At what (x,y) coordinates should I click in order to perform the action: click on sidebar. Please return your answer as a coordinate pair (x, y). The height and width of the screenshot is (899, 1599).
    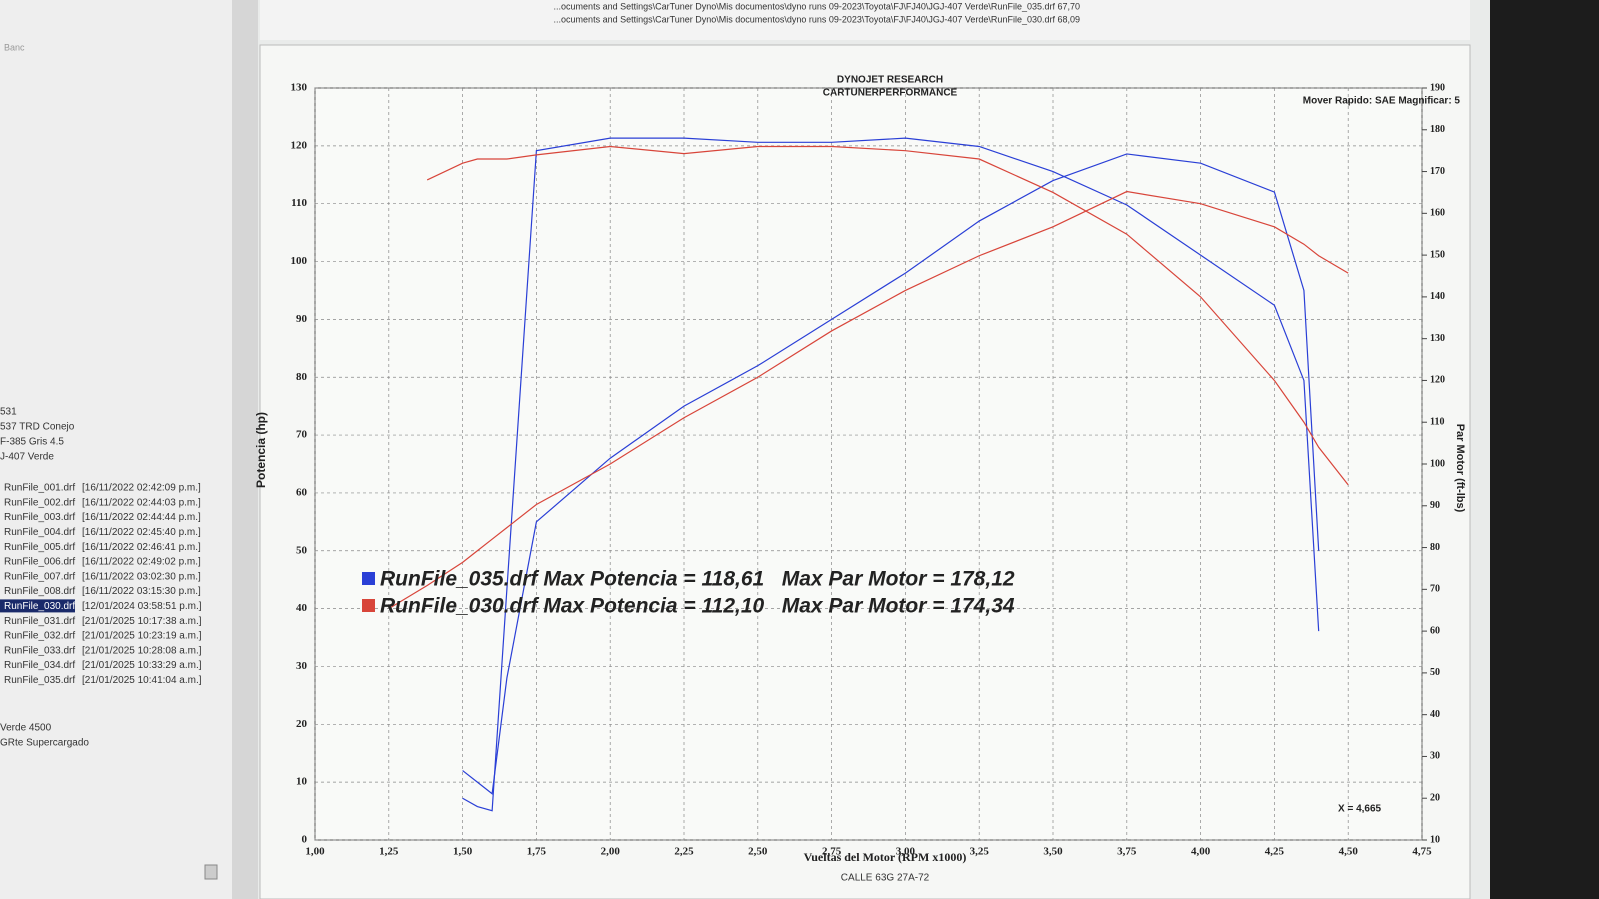
    Looking at the image, I should click on (116, 449).